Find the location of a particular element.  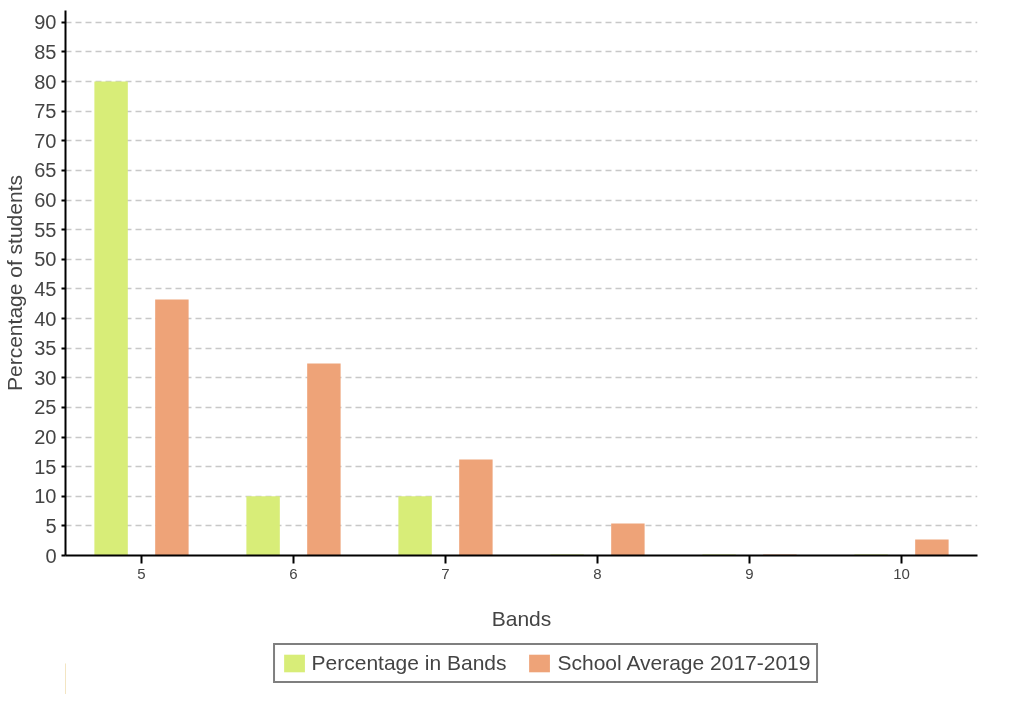

y-tick-label: 25 is located at coordinates (45, 407).